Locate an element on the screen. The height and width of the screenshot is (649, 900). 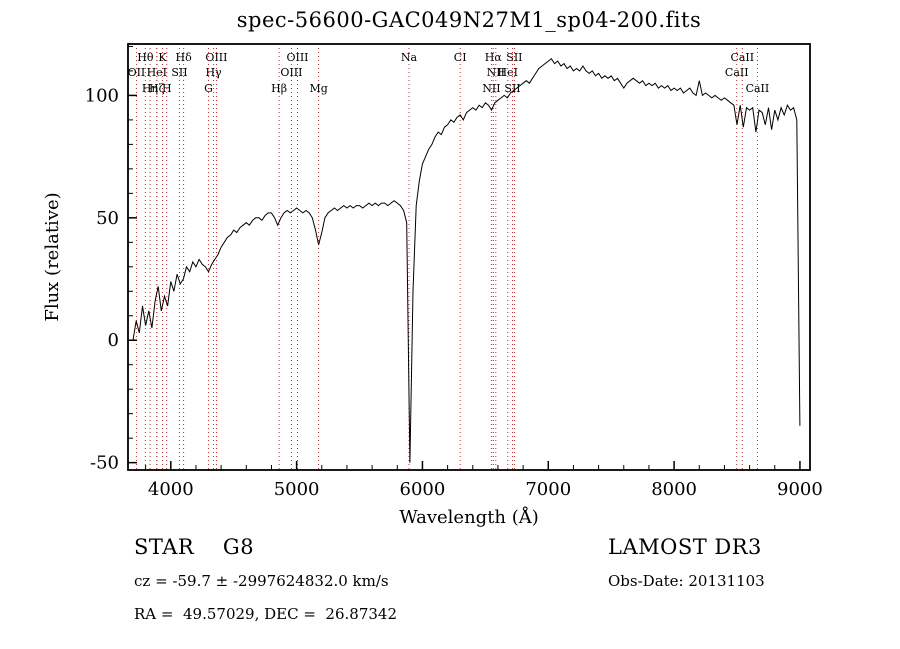
spectral-line-label: Hζ is located at coordinates (157, 88).